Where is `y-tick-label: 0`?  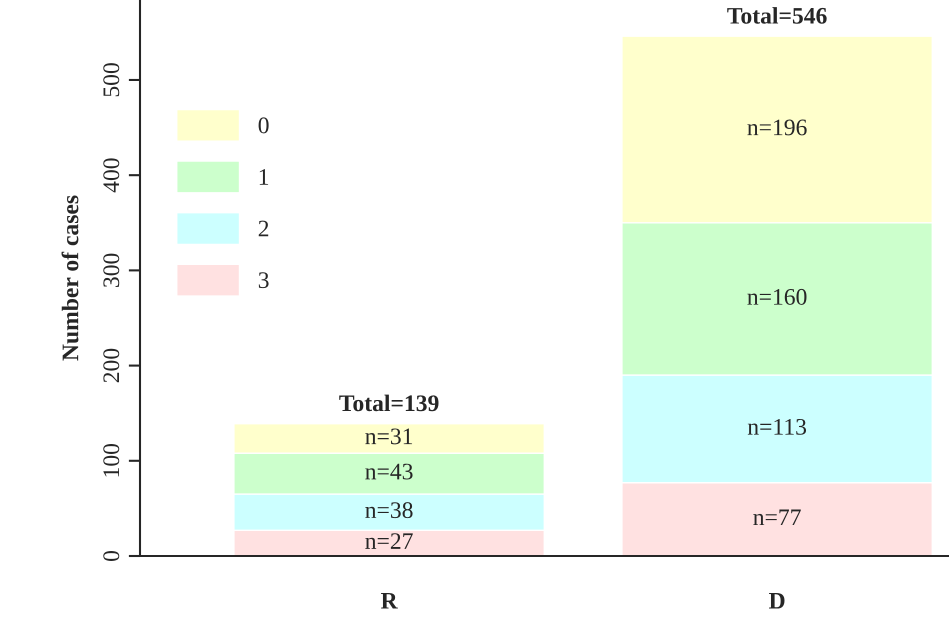 y-tick-label: 0 is located at coordinates (111, 556).